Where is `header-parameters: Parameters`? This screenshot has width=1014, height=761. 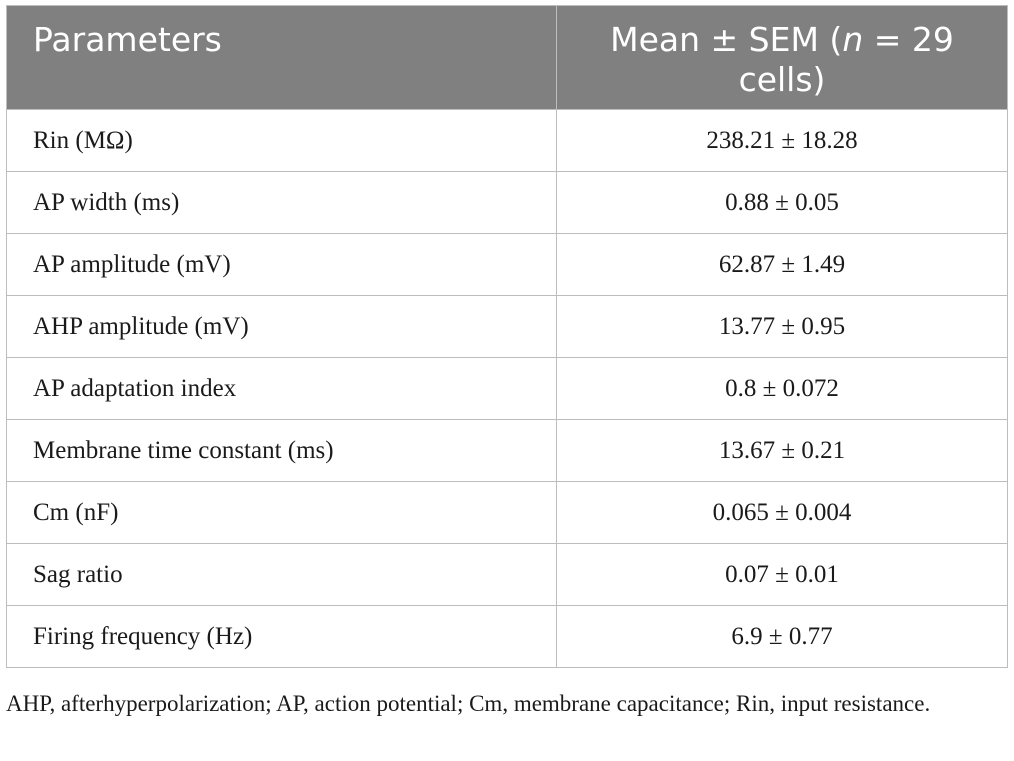
header-parameters: Parameters is located at coordinates (281, 57).